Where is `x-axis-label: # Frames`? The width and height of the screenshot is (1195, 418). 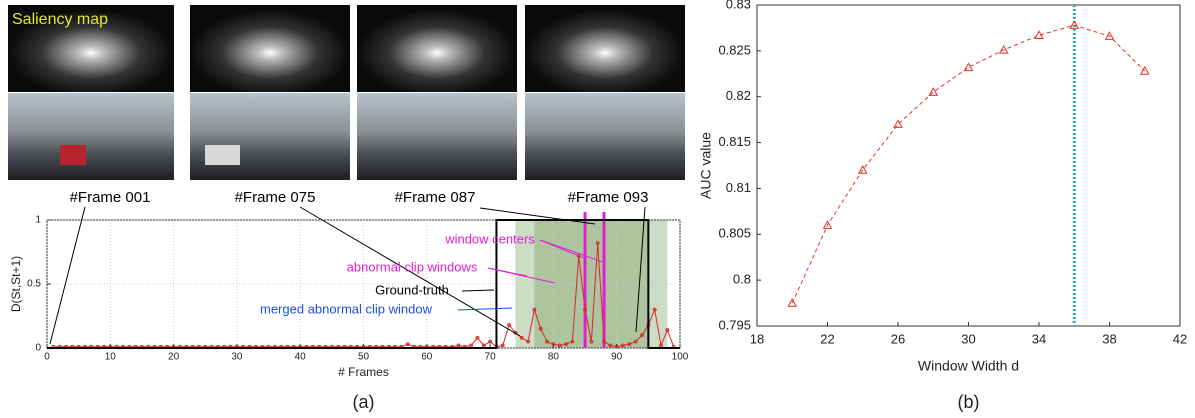 x-axis-label: # Frames is located at coordinates (363, 372).